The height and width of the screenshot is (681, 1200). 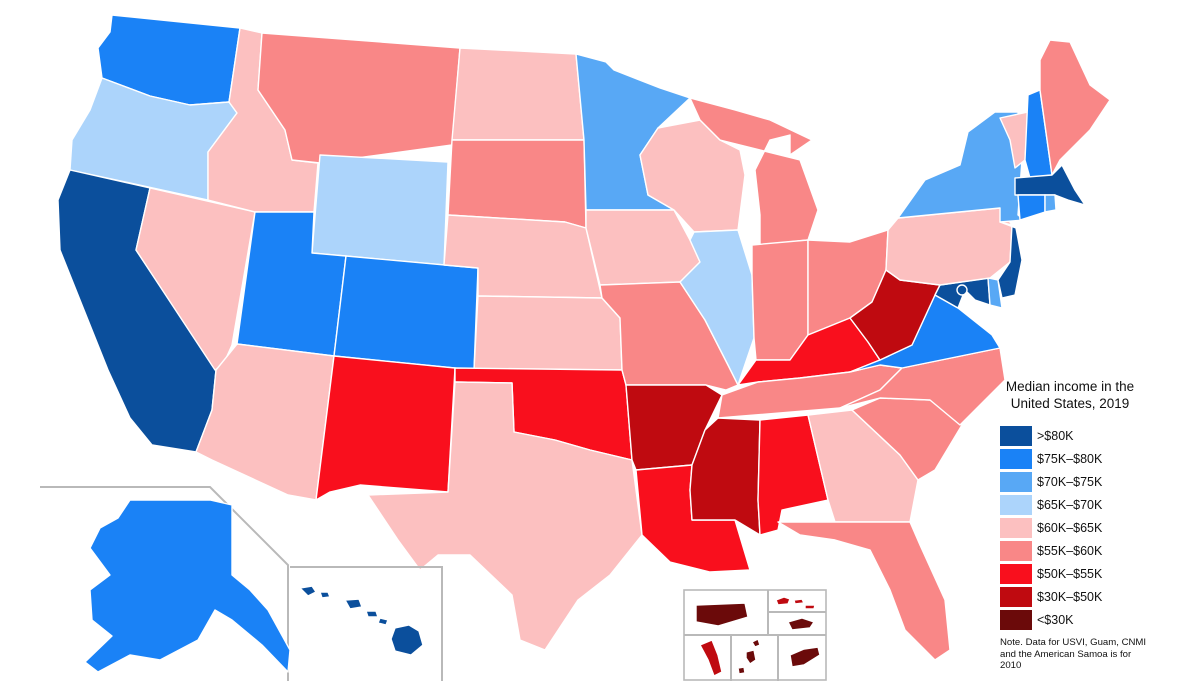 What do you see at coordinates (995, 293) in the screenshot?
I see `state-delaware: Delaware` at bounding box center [995, 293].